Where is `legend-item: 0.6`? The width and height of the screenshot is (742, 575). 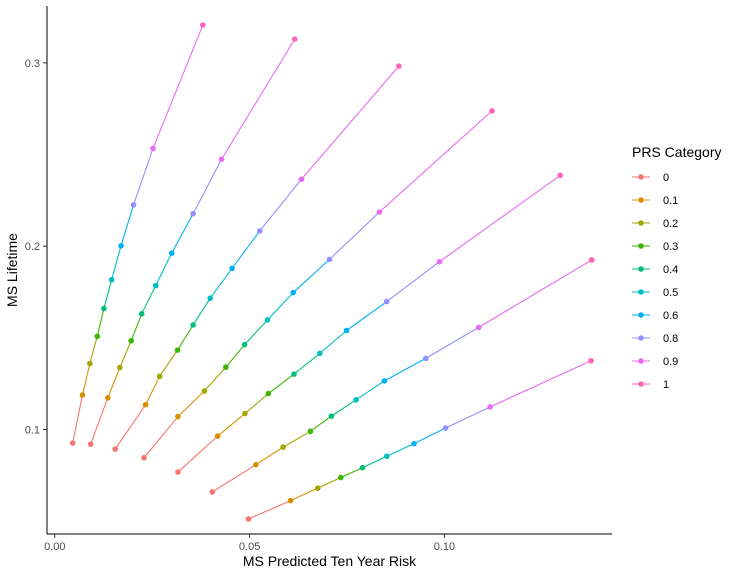 legend-item: 0.6 is located at coordinates (655, 316).